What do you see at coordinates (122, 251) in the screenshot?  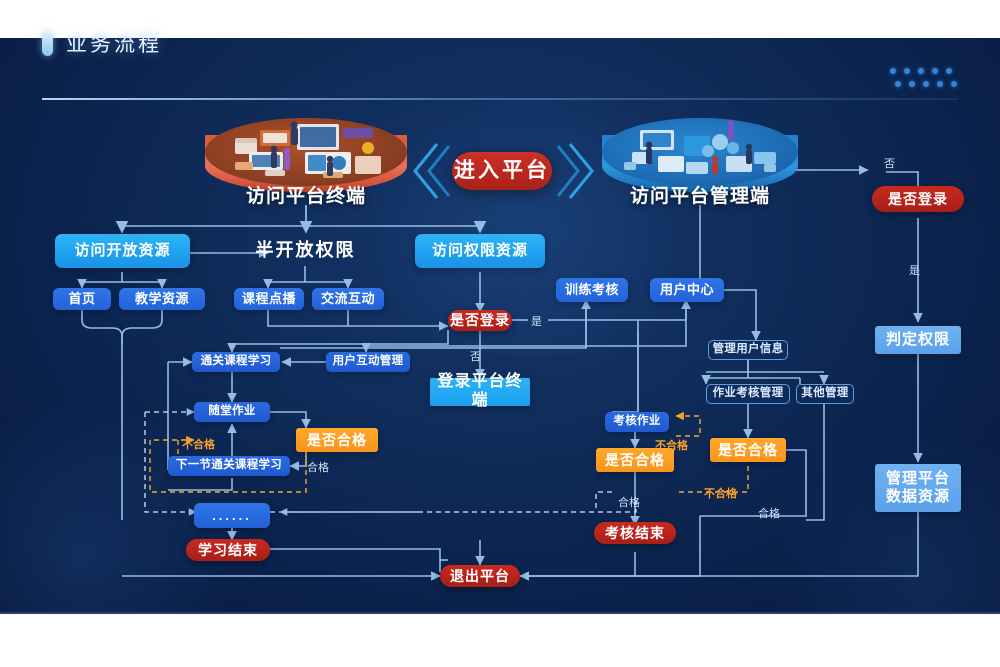 I see `node-open-resource: 访问开放资源` at bounding box center [122, 251].